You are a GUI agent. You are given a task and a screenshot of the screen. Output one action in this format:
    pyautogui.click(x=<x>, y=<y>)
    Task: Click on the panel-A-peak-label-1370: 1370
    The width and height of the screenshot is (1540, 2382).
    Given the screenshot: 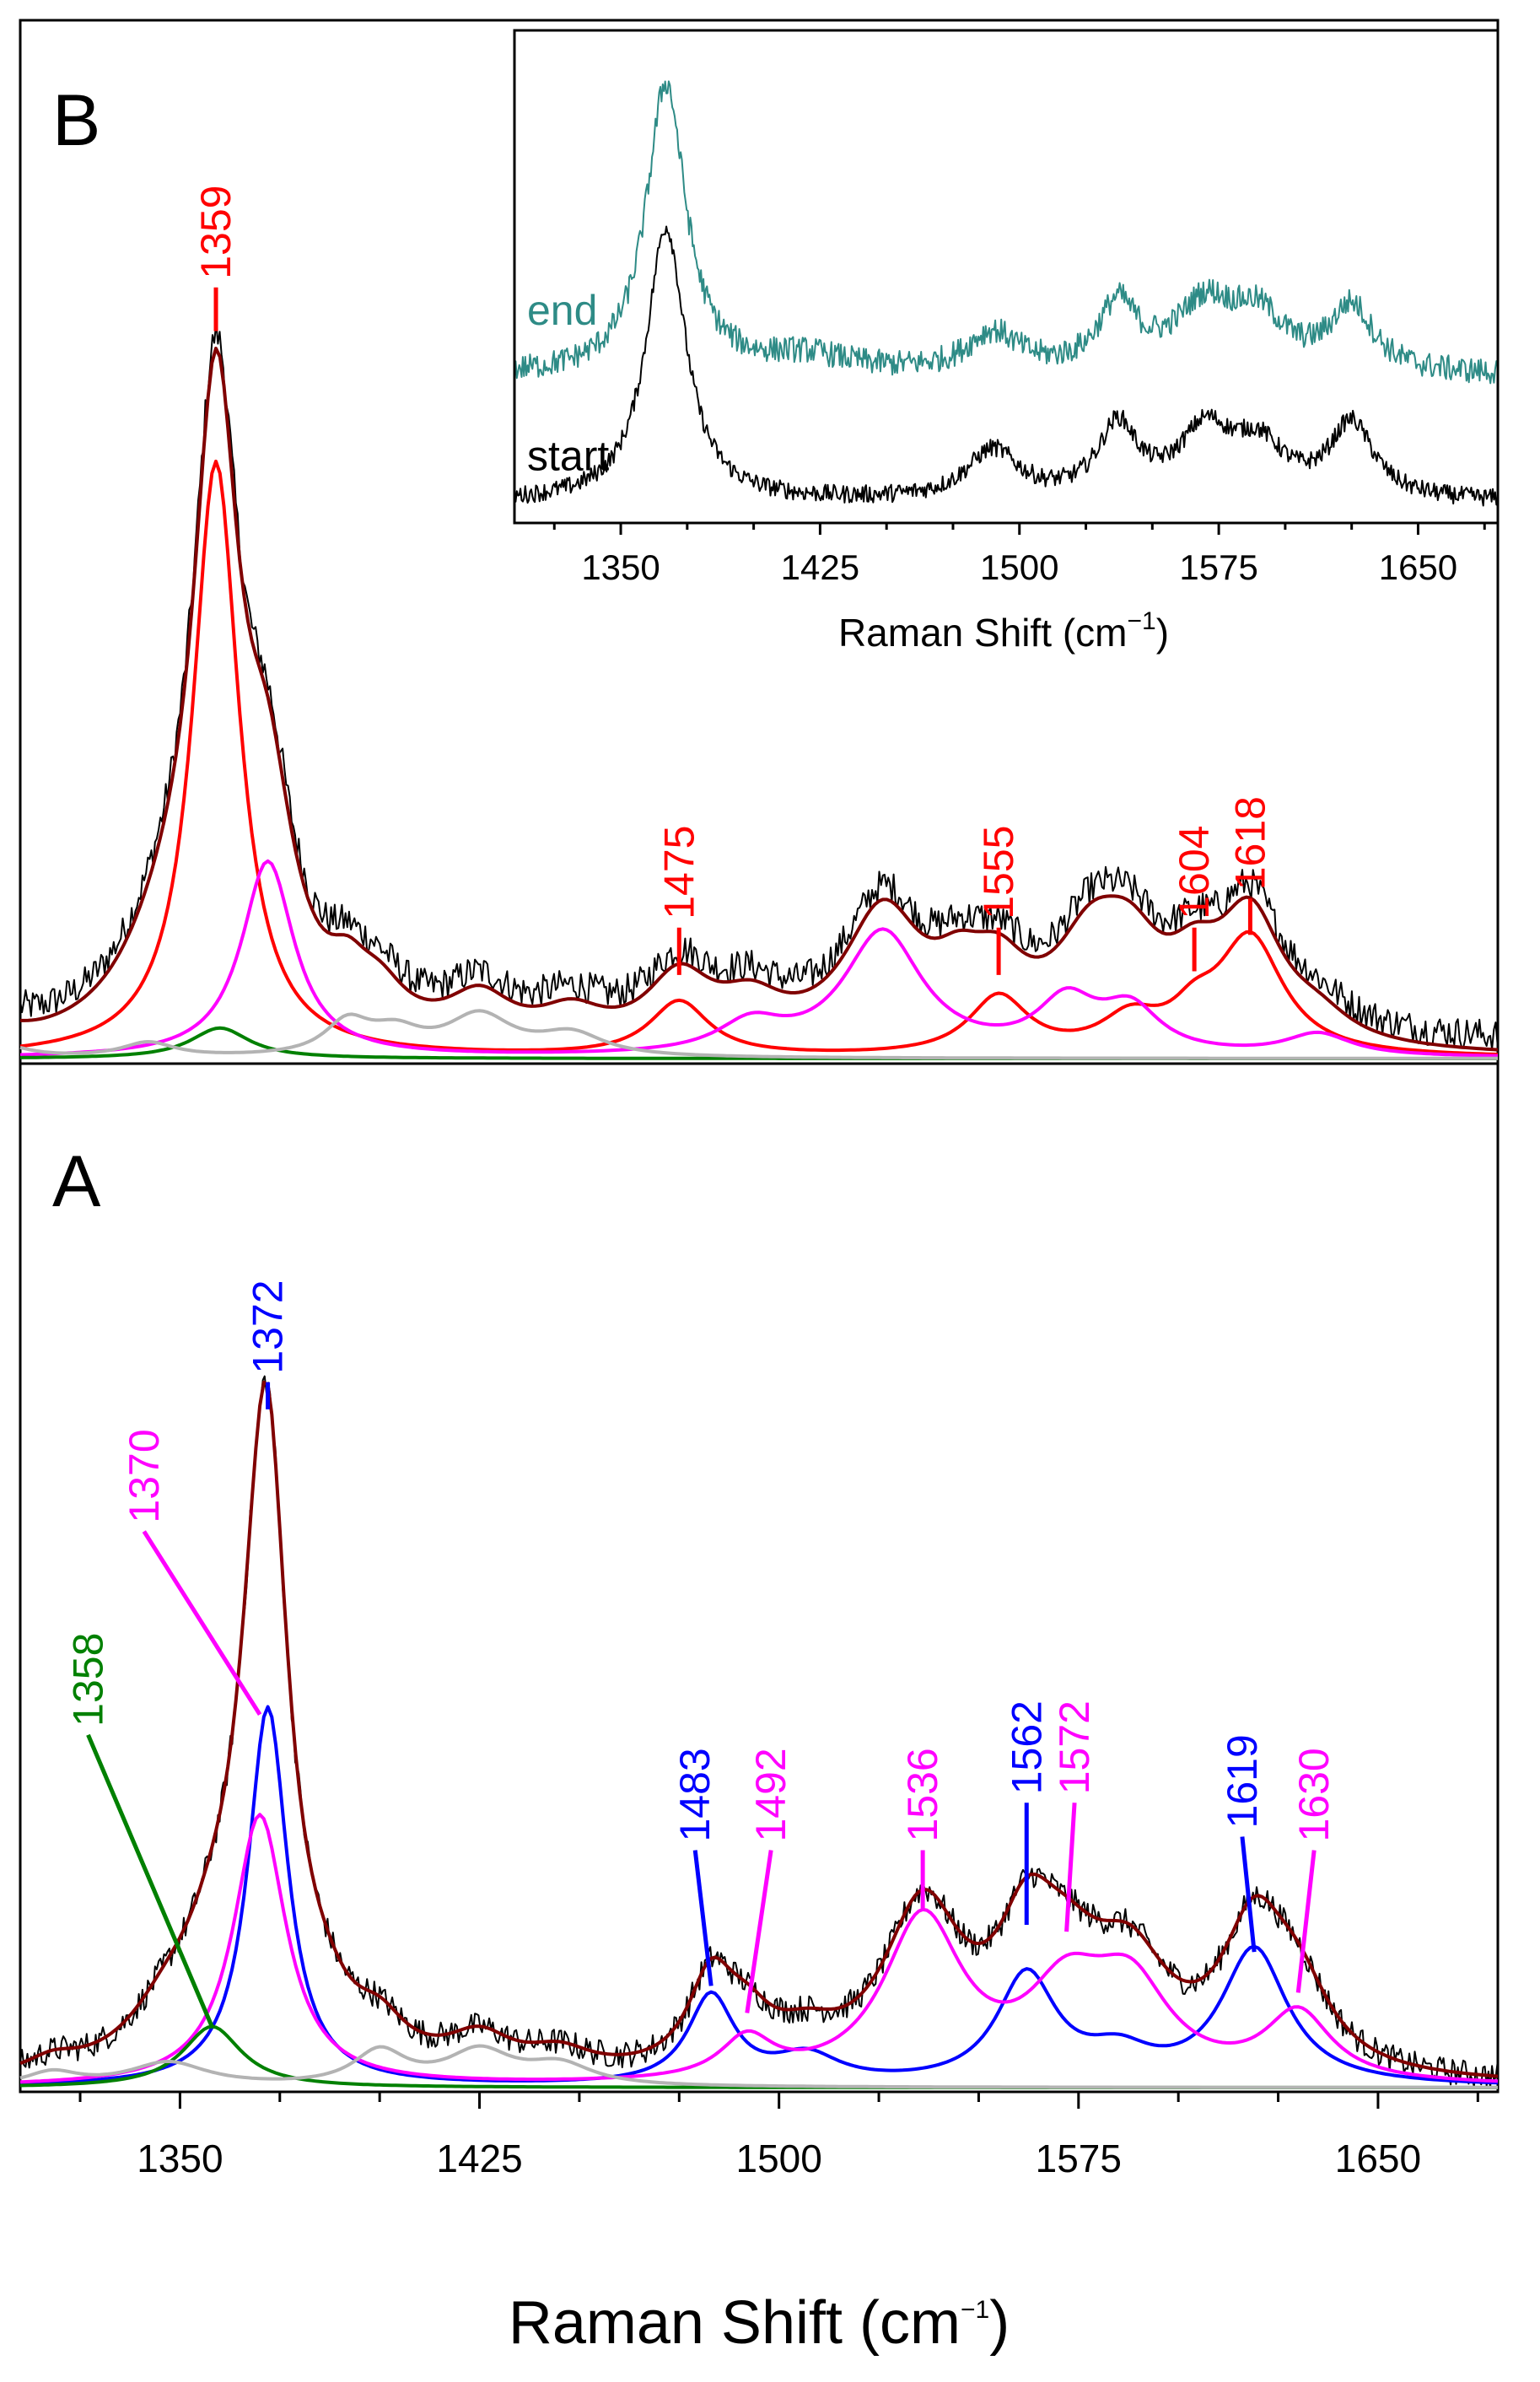 What is the action you would take?
    pyautogui.click(x=144, y=1476)
    